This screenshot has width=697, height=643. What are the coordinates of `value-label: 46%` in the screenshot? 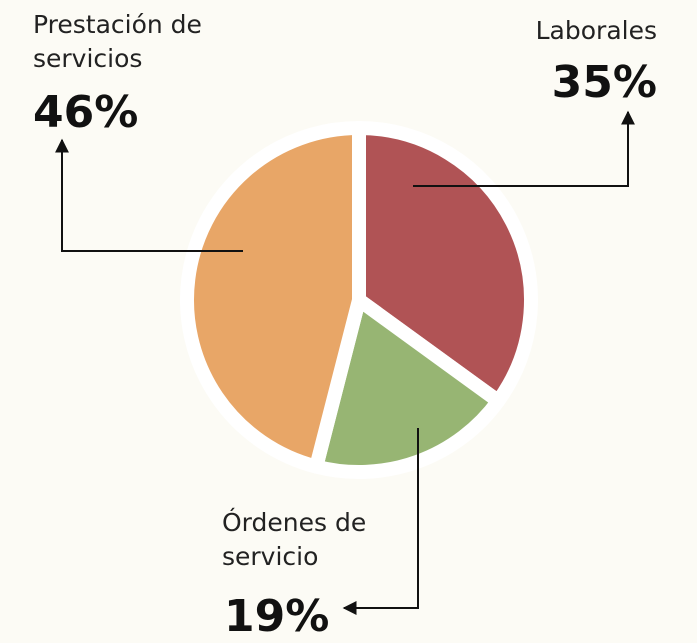 It's located at (86, 112).